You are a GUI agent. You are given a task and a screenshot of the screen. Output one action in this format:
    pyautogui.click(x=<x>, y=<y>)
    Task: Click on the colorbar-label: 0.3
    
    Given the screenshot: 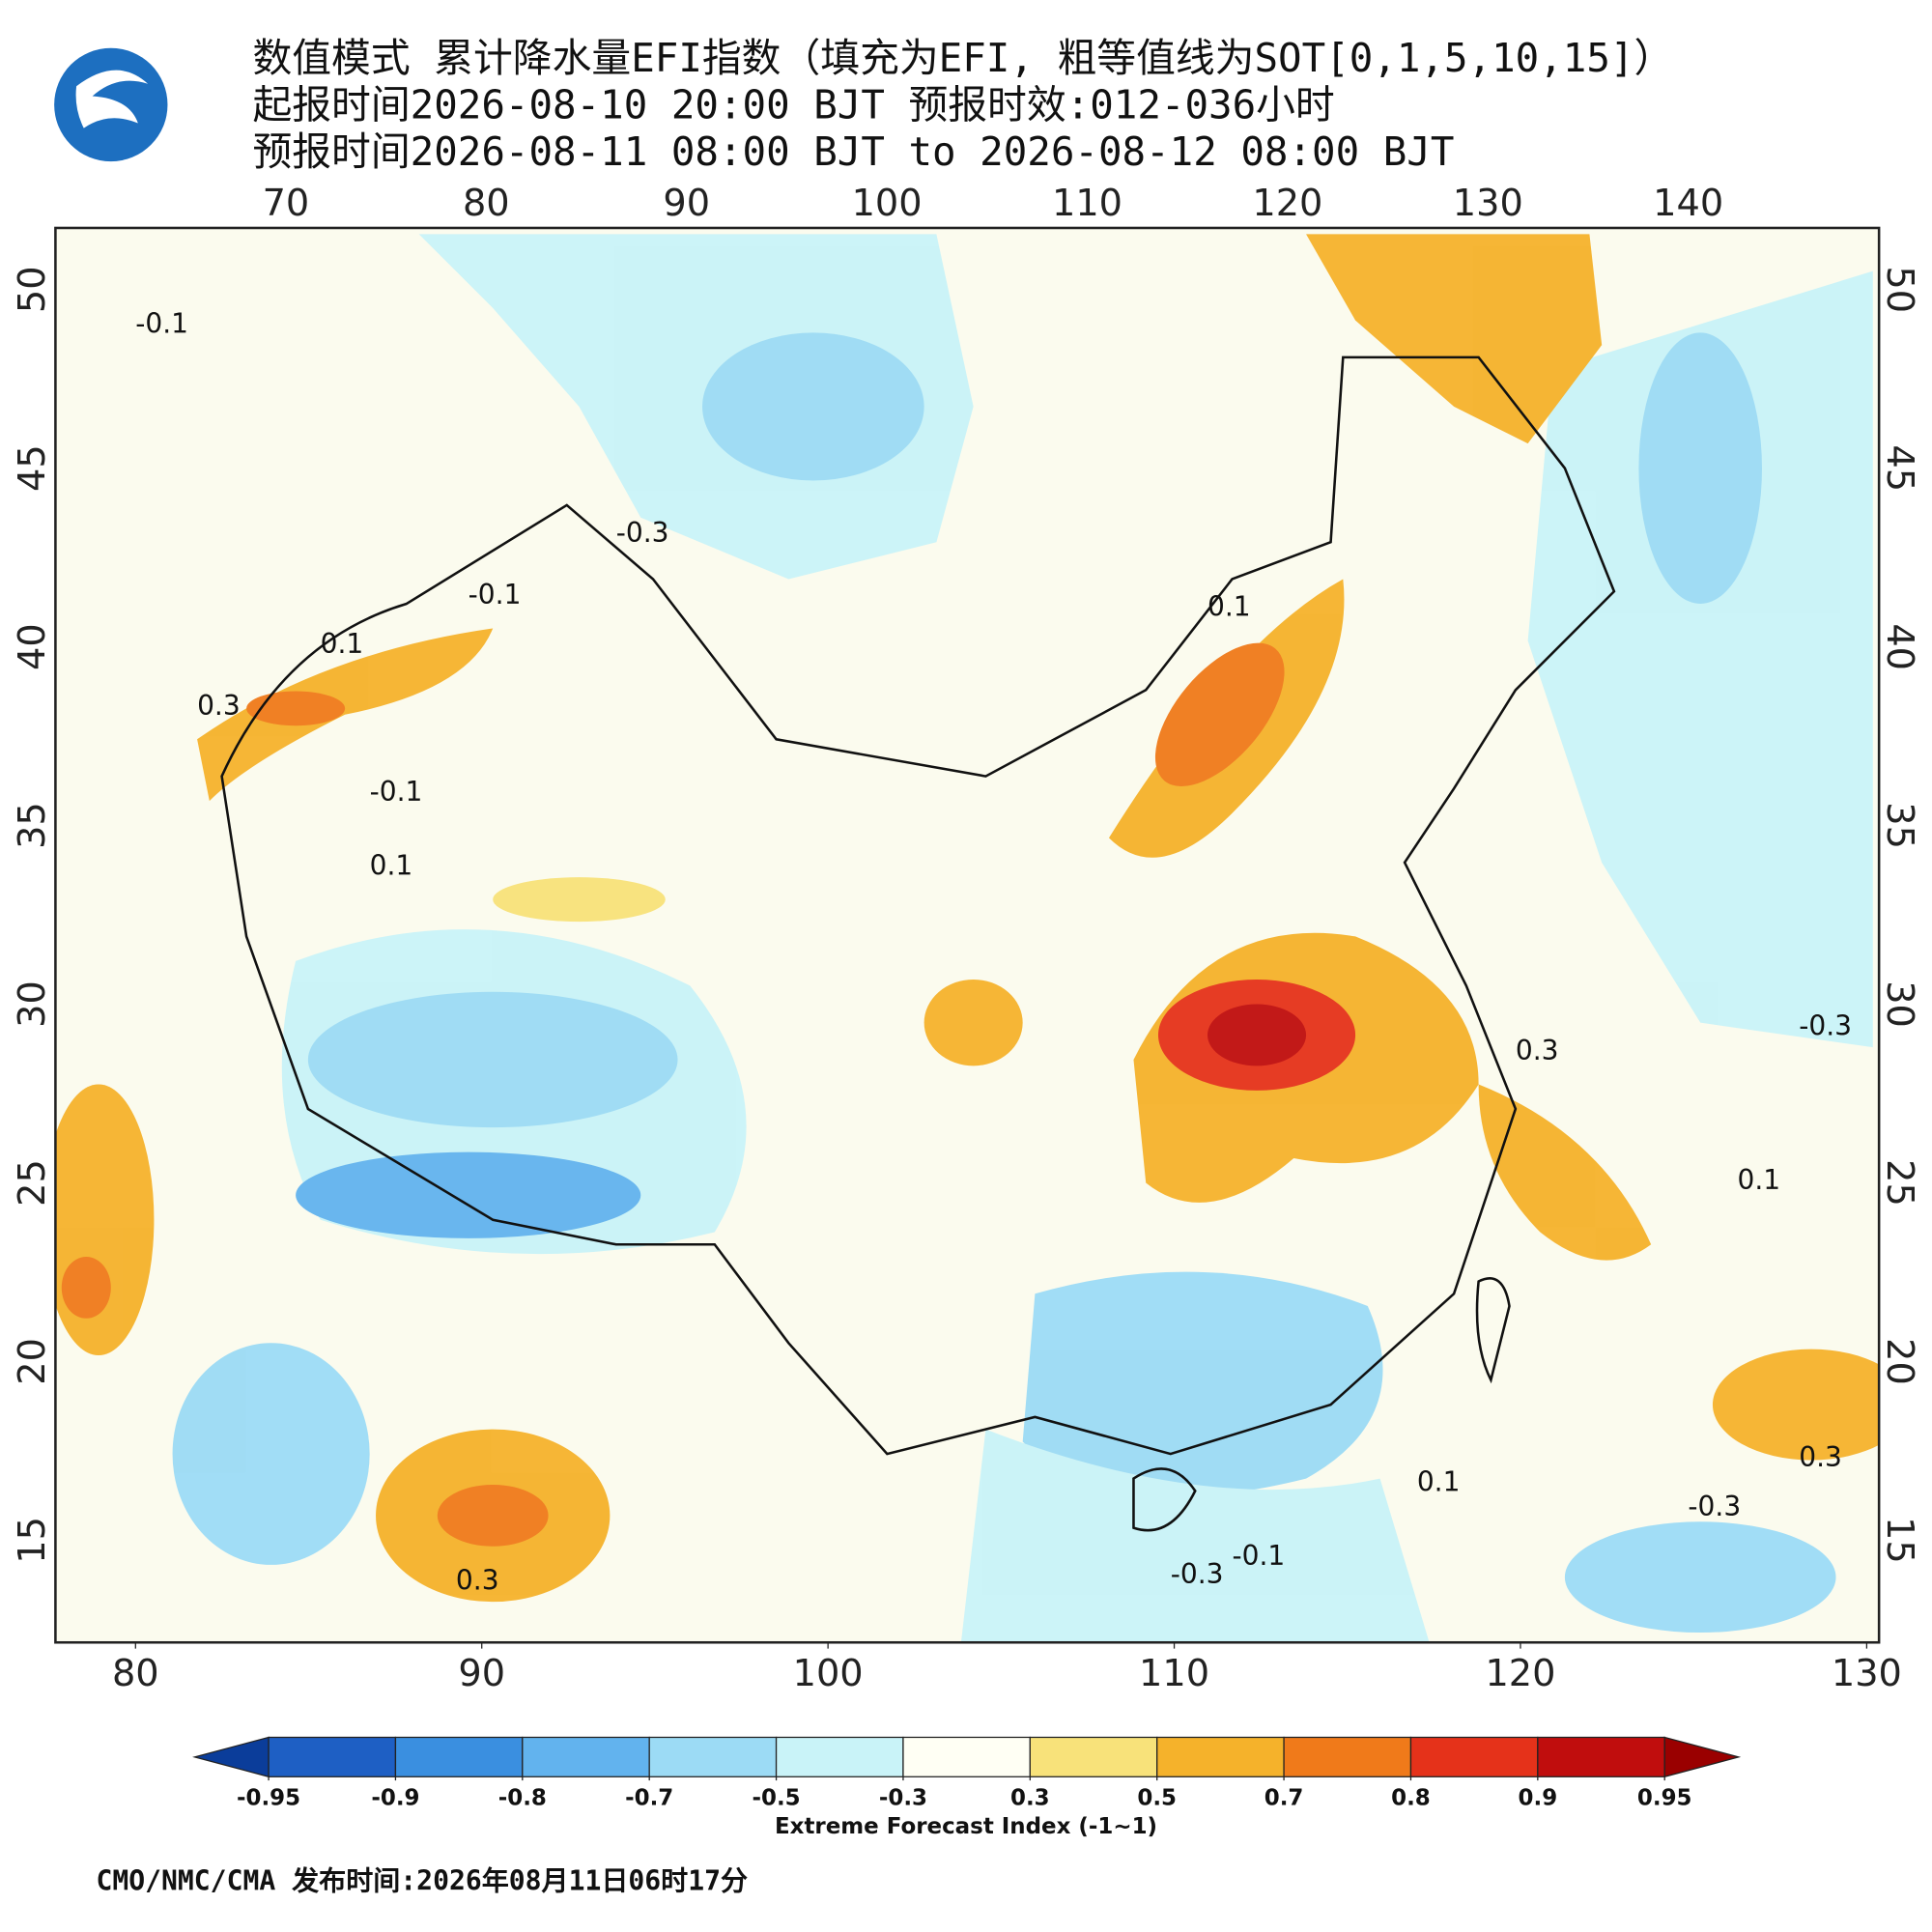 What is the action you would take?
    pyautogui.click(x=1030, y=1798)
    